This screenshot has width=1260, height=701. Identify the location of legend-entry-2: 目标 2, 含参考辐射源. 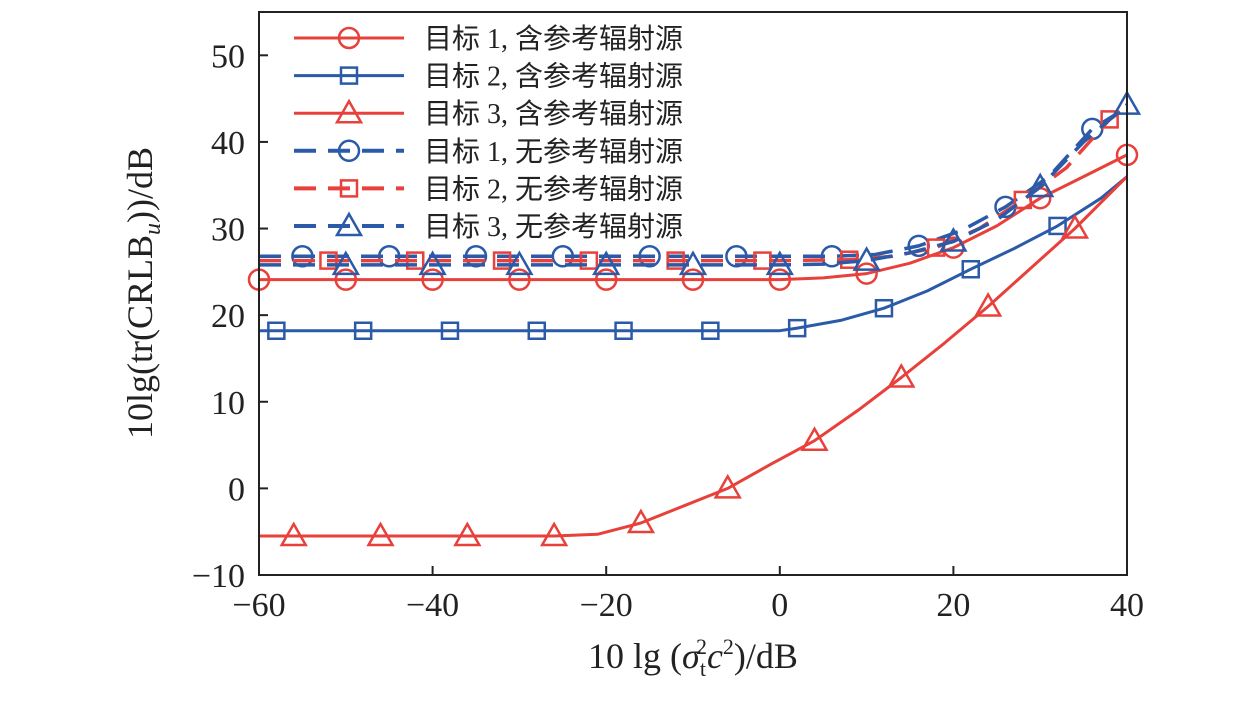
(488, 77).